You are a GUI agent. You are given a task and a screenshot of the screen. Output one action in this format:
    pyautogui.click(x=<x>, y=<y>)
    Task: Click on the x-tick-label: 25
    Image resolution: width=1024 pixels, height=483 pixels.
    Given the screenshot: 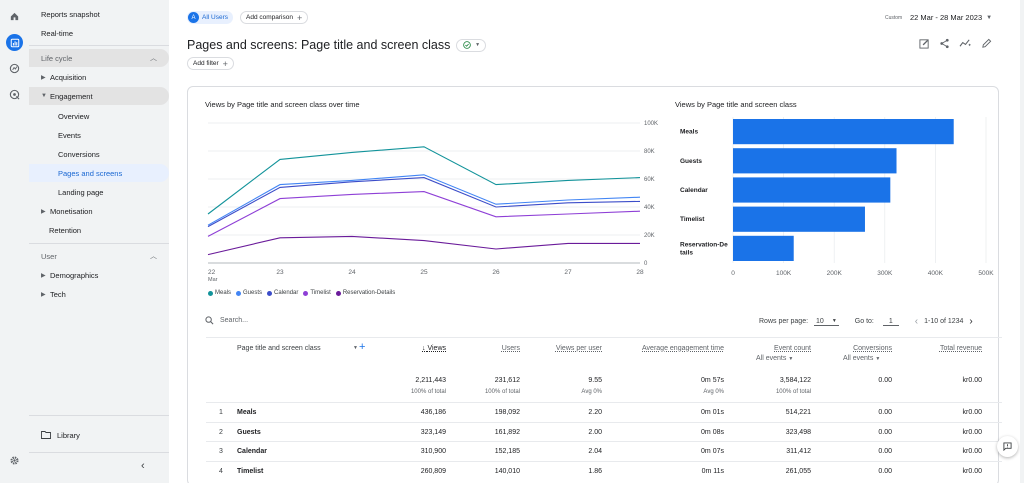 What is the action you would take?
    pyautogui.click(x=424, y=272)
    